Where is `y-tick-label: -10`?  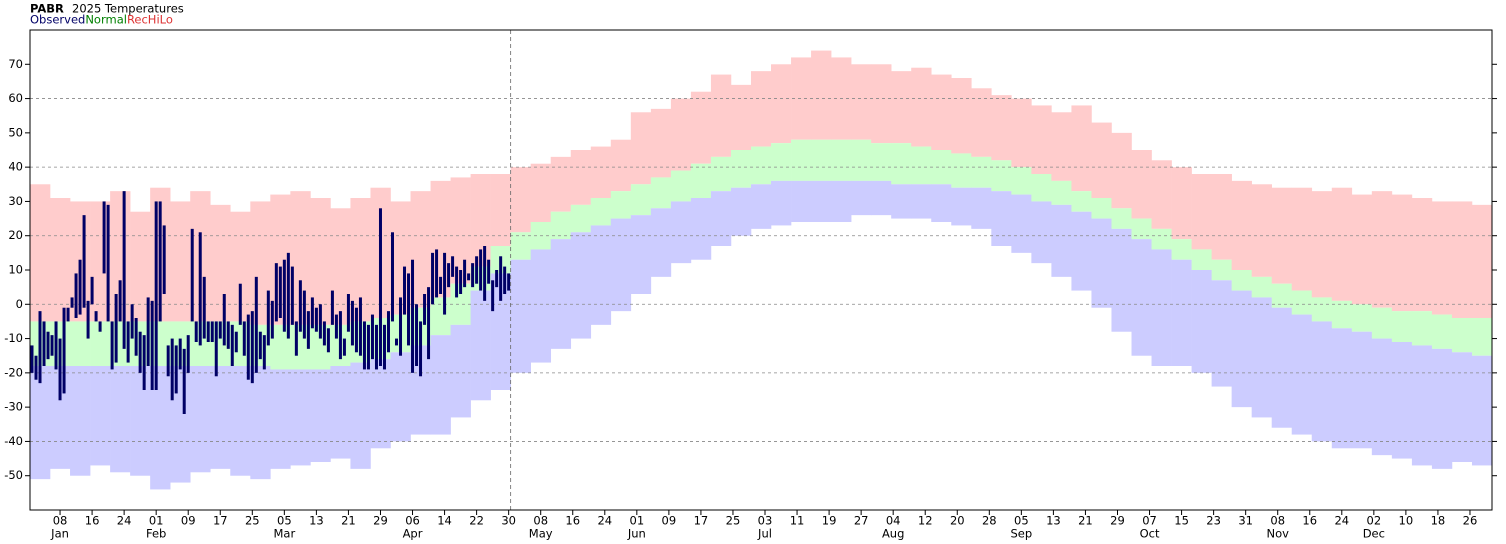 y-tick-label: -10 is located at coordinates (13, 338).